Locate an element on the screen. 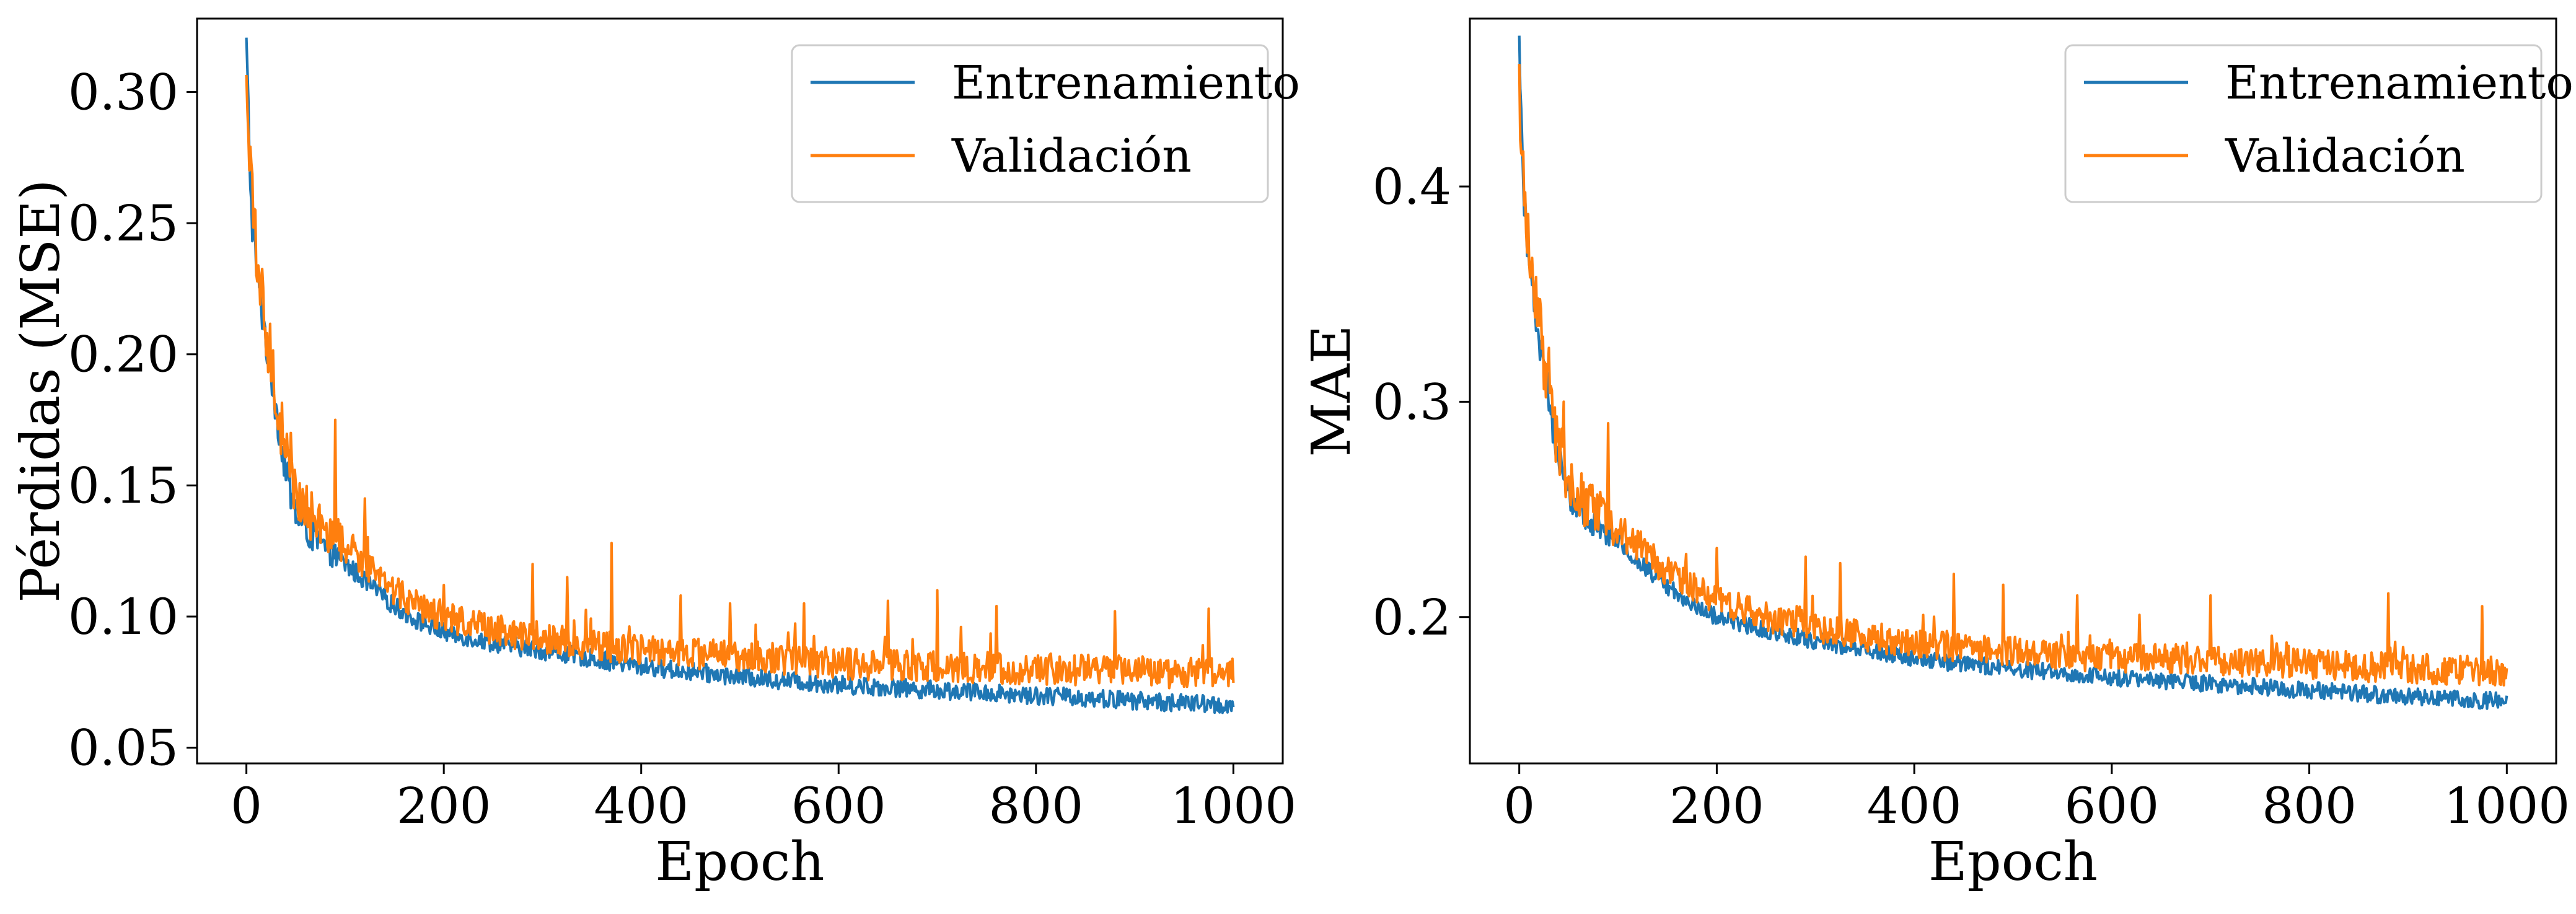 Image resolution: width=2576 pixels, height=914 pixels. y-tick-label: 0.25 is located at coordinates (123, 224).